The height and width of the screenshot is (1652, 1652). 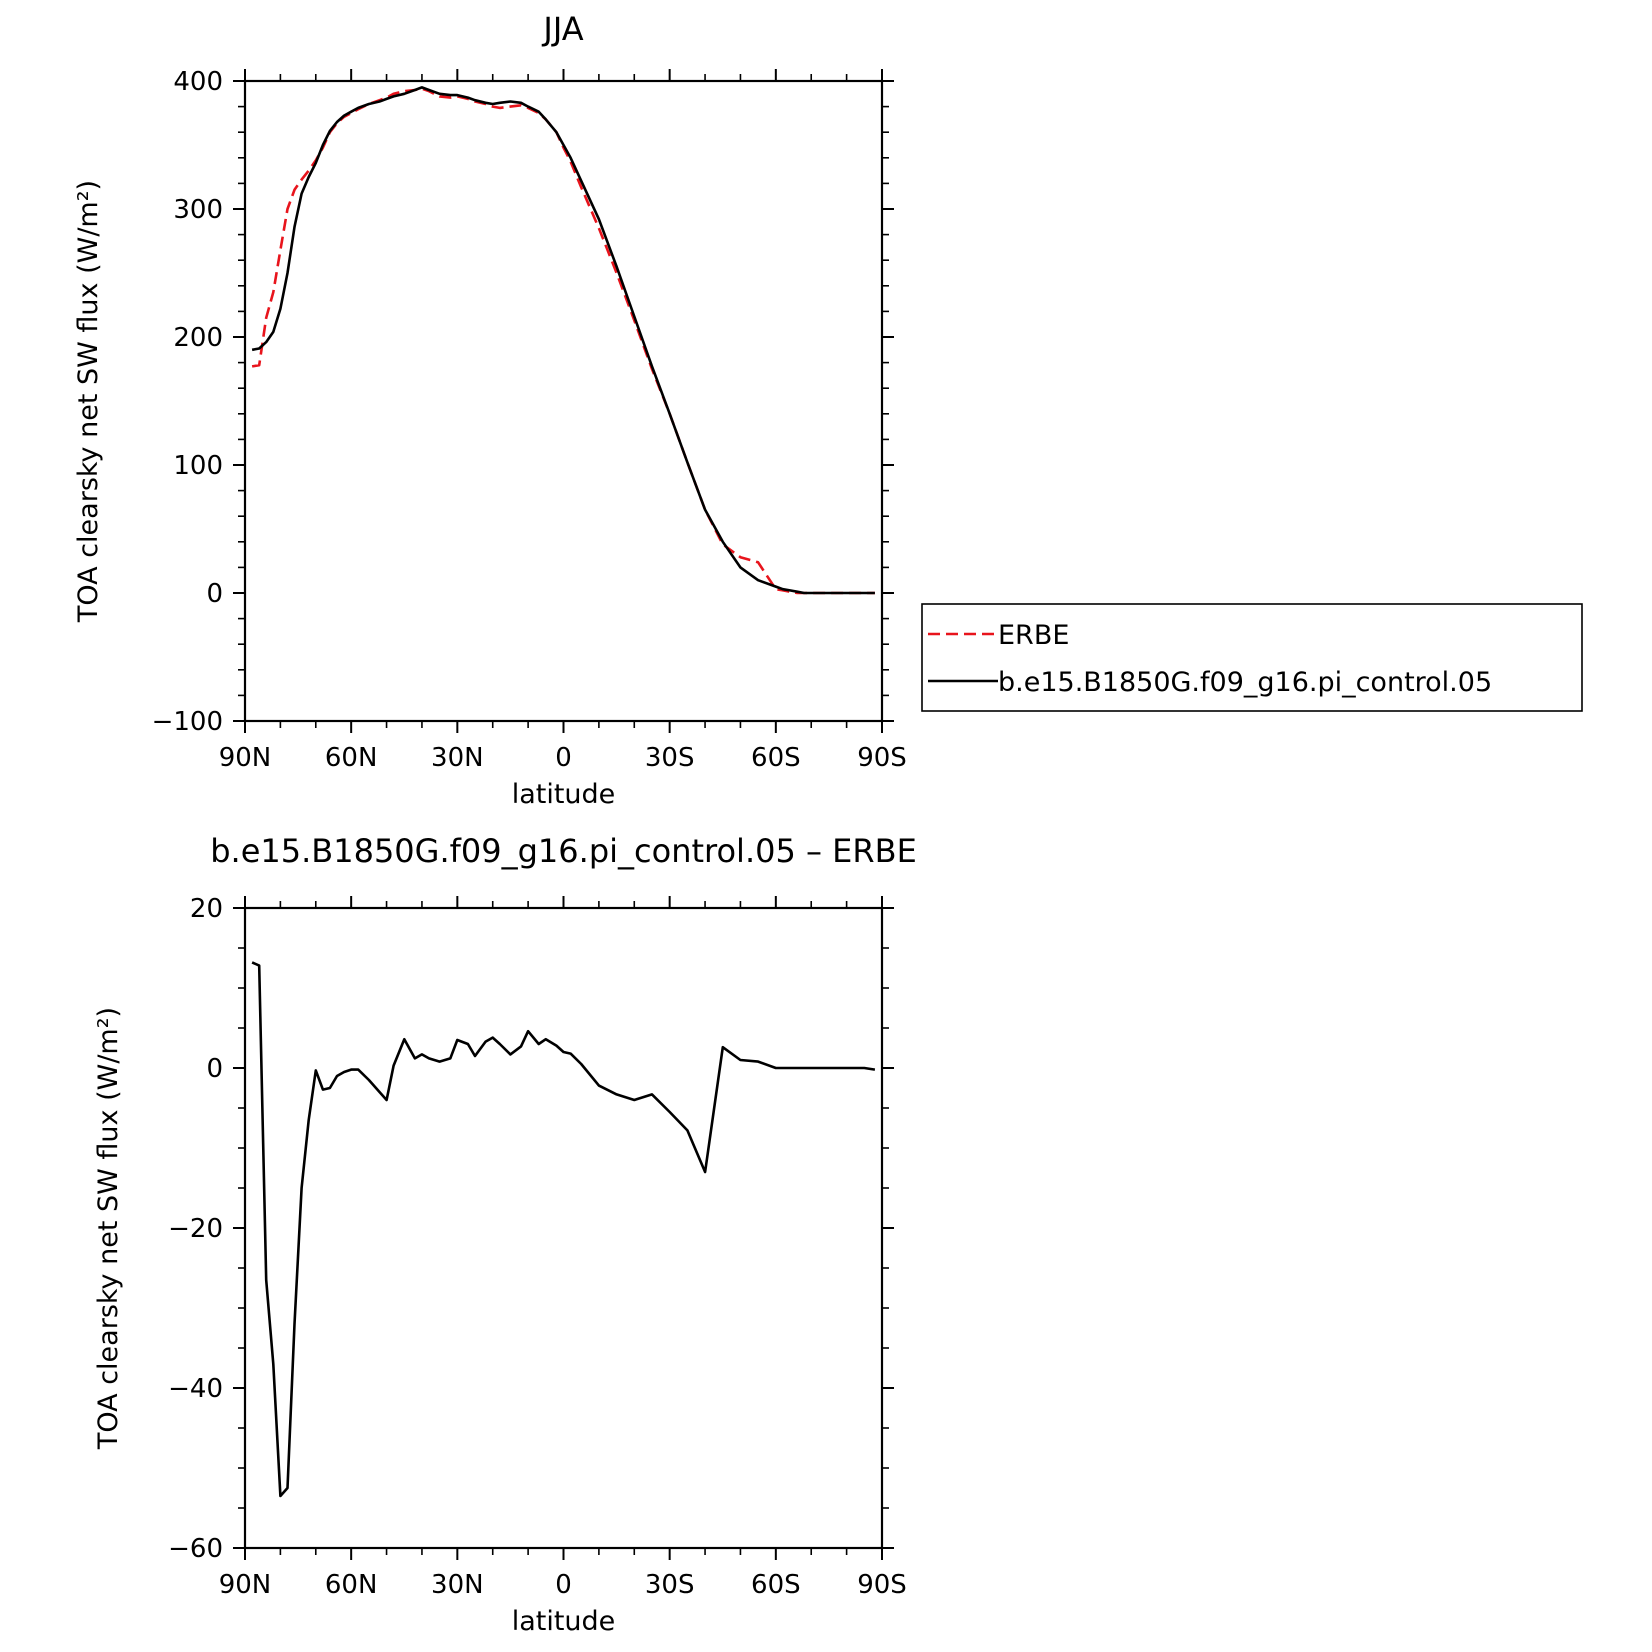 I want to click on y-tick-label: −40, so click(x=195, y=1389).